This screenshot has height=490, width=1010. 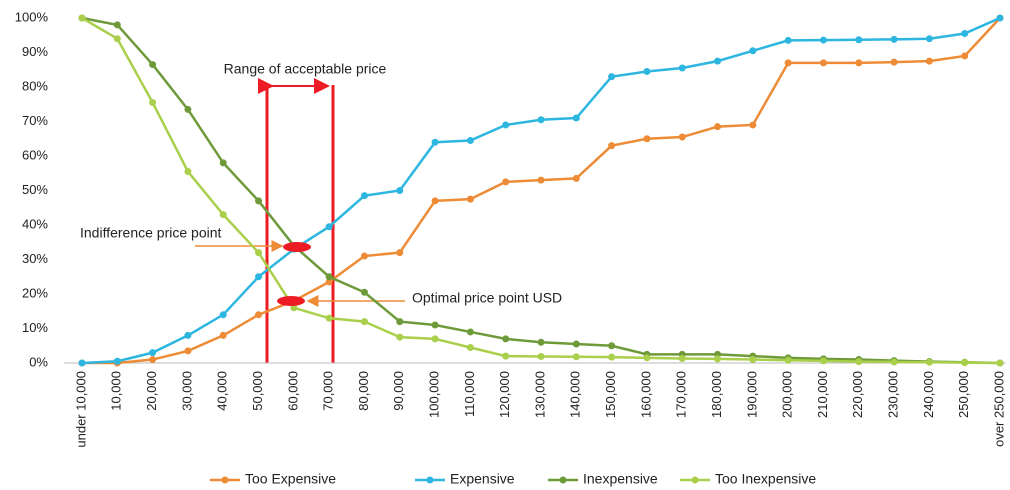 I want to click on x-tick-label: 60,000, so click(x=292, y=391).